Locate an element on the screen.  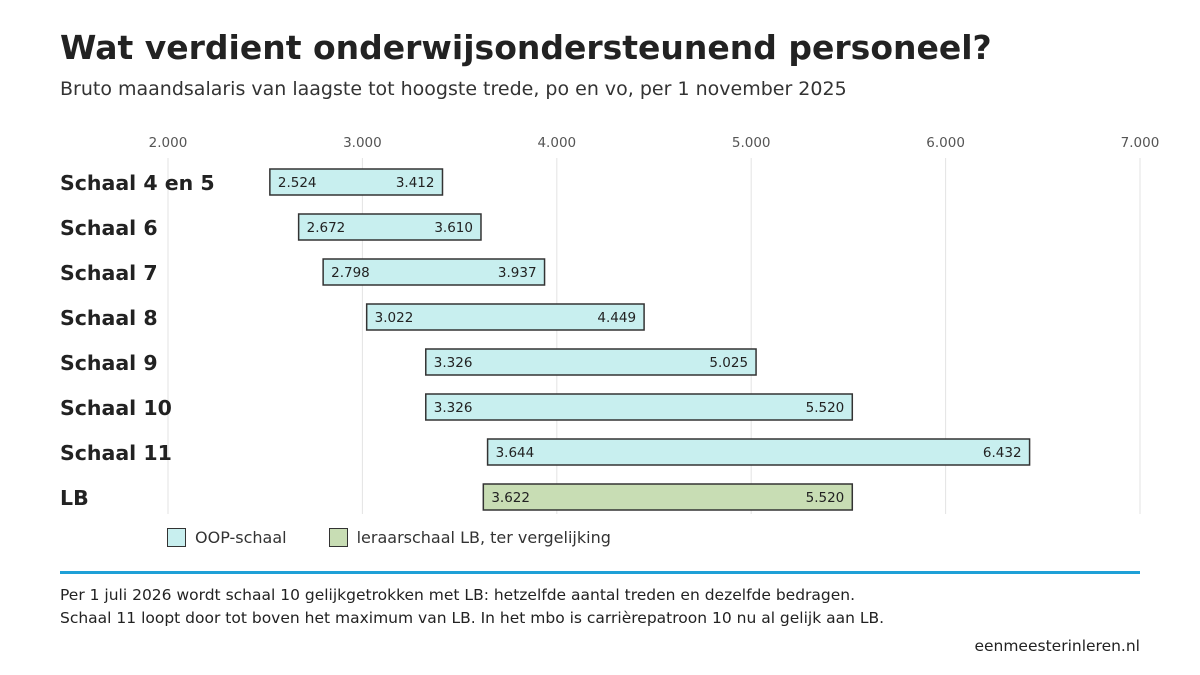
bar-min-label: 2.524 is located at coordinates (297, 183).